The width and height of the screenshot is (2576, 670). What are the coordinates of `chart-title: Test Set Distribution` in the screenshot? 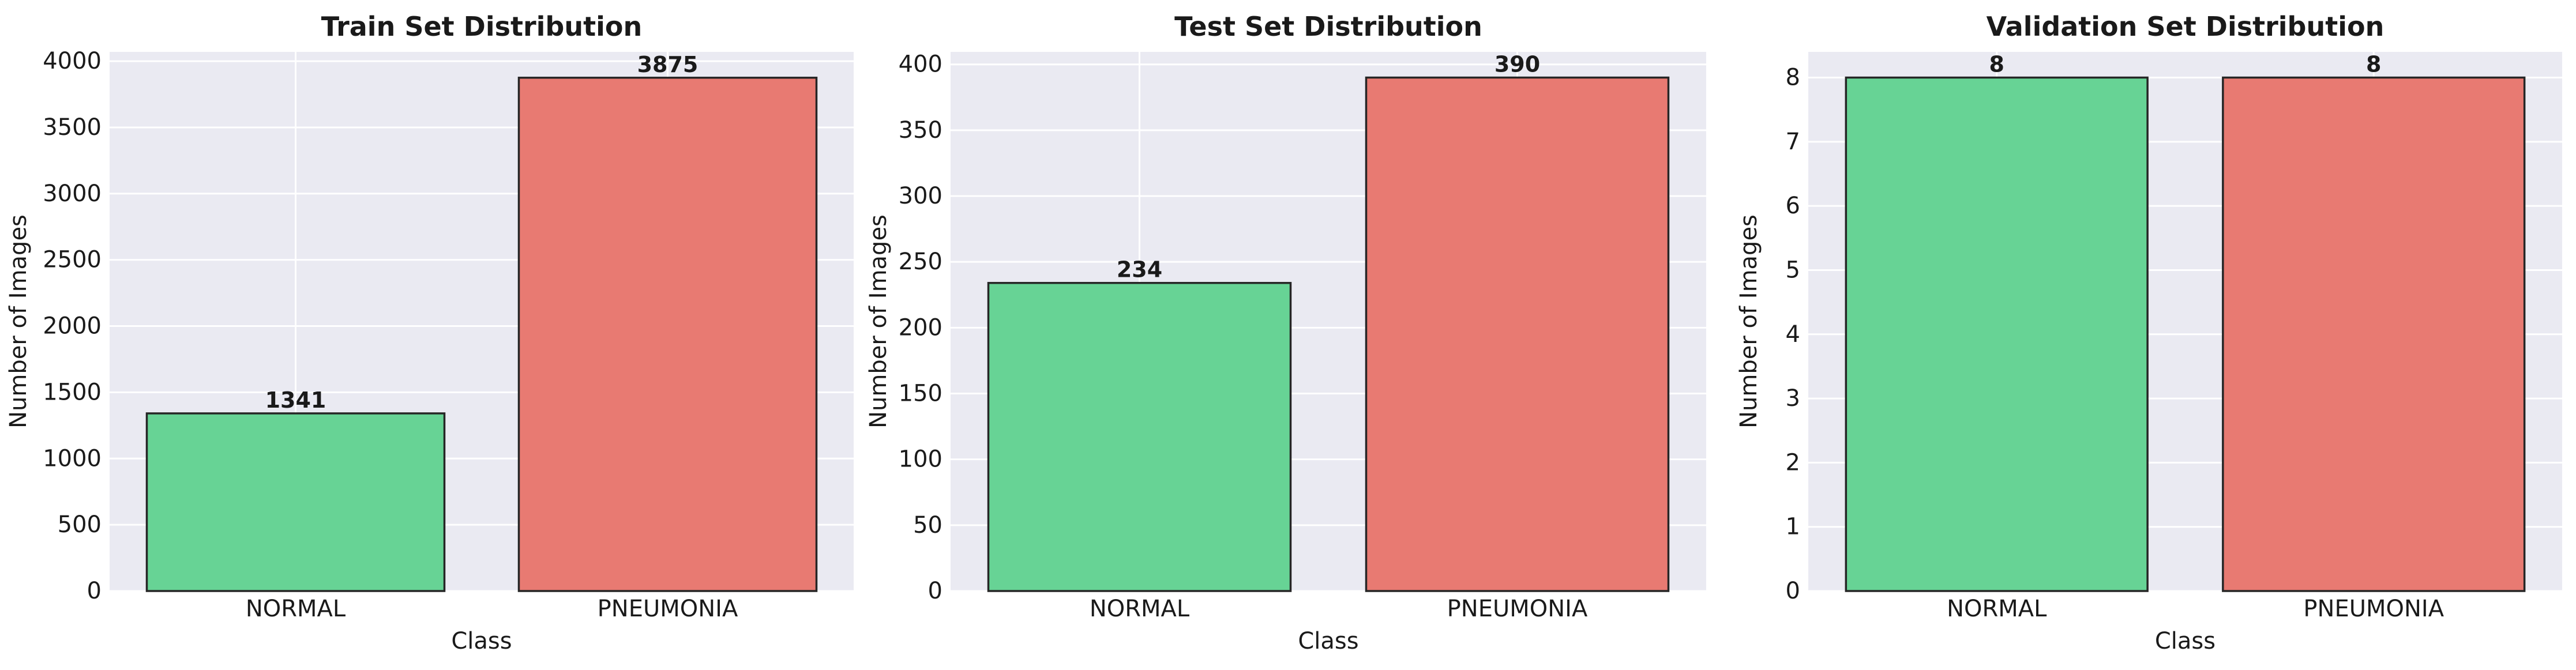 It's located at (1328, 26).